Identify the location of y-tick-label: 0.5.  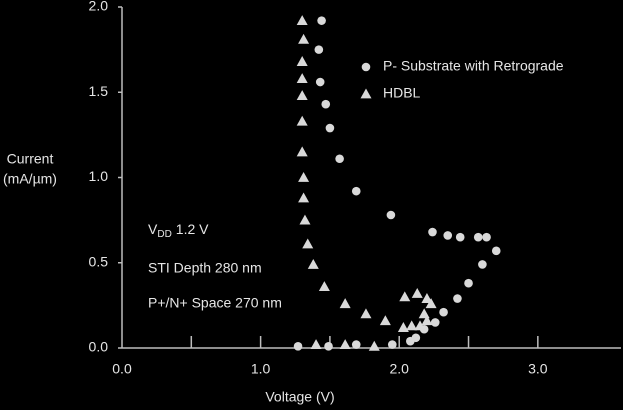
(99, 261).